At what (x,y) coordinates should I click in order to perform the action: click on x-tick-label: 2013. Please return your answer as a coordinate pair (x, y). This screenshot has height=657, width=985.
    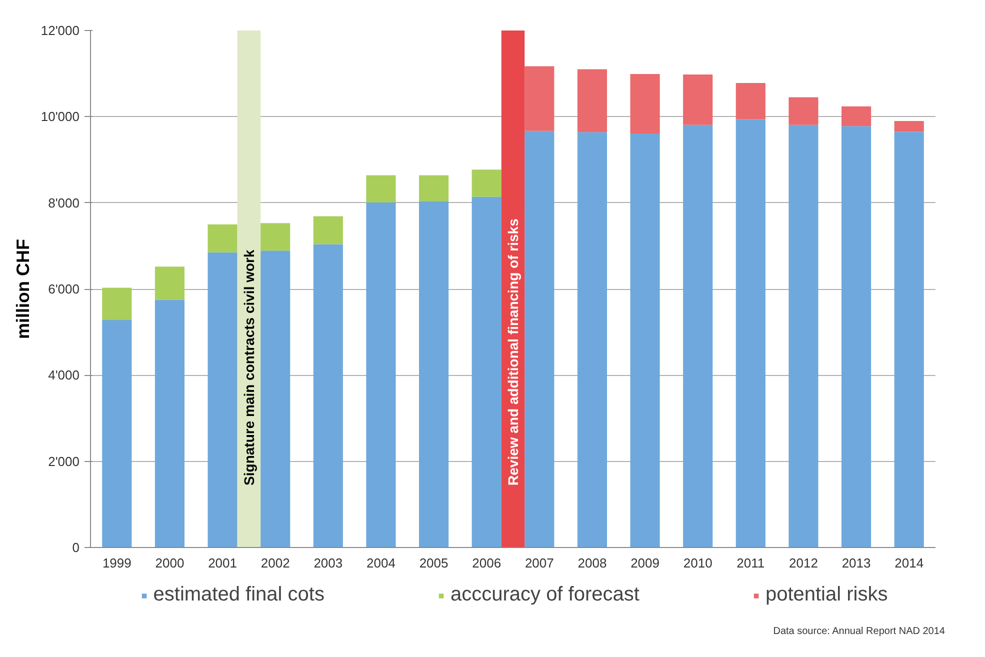
    Looking at the image, I should click on (856, 563).